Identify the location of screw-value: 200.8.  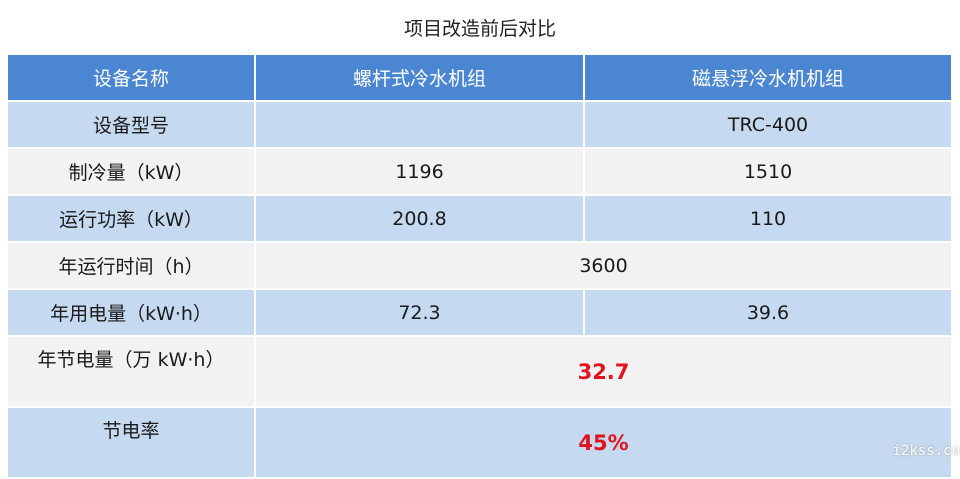
(420, 219).